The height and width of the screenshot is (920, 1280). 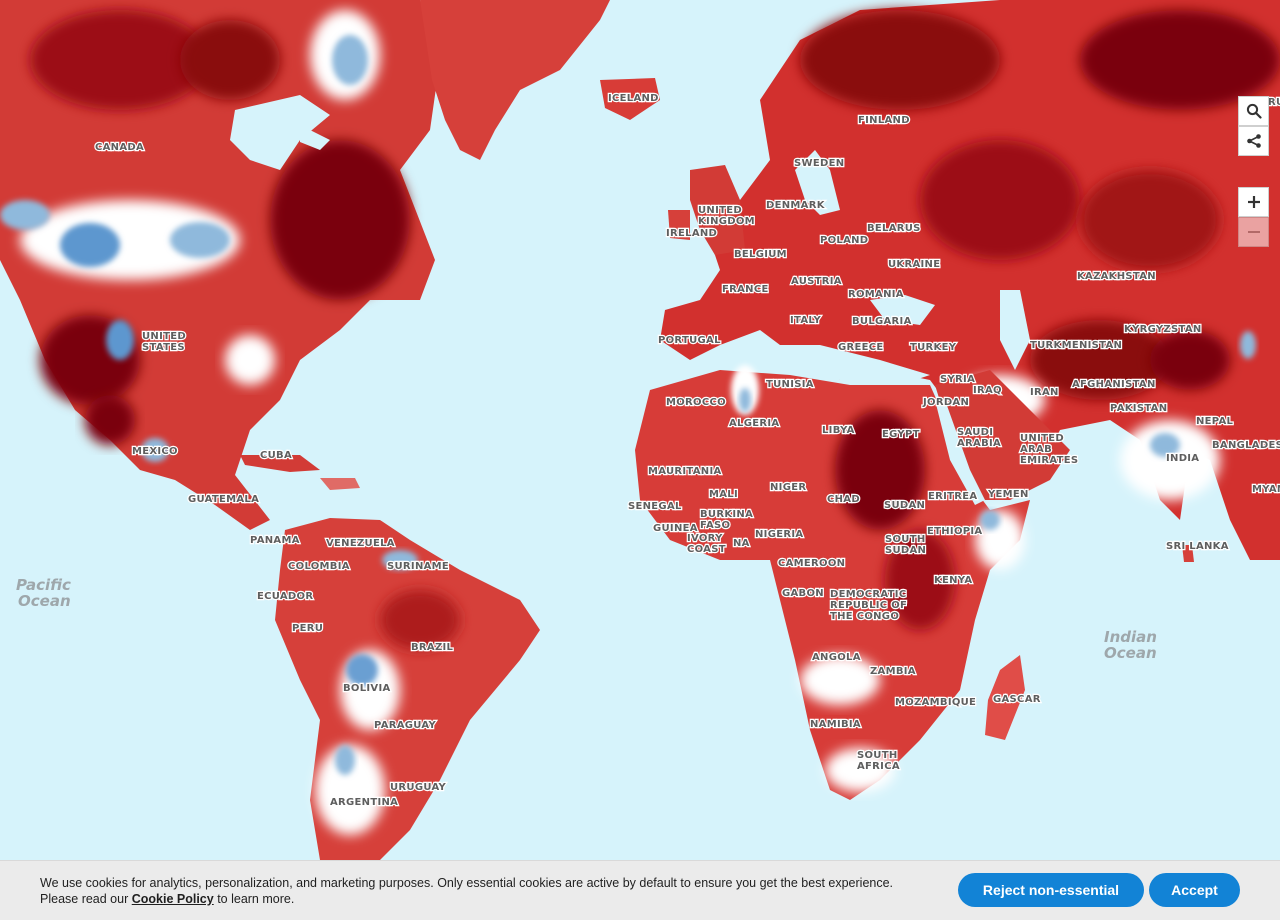 I want to click on zoom-out-button, so click(x=1253, y=232).